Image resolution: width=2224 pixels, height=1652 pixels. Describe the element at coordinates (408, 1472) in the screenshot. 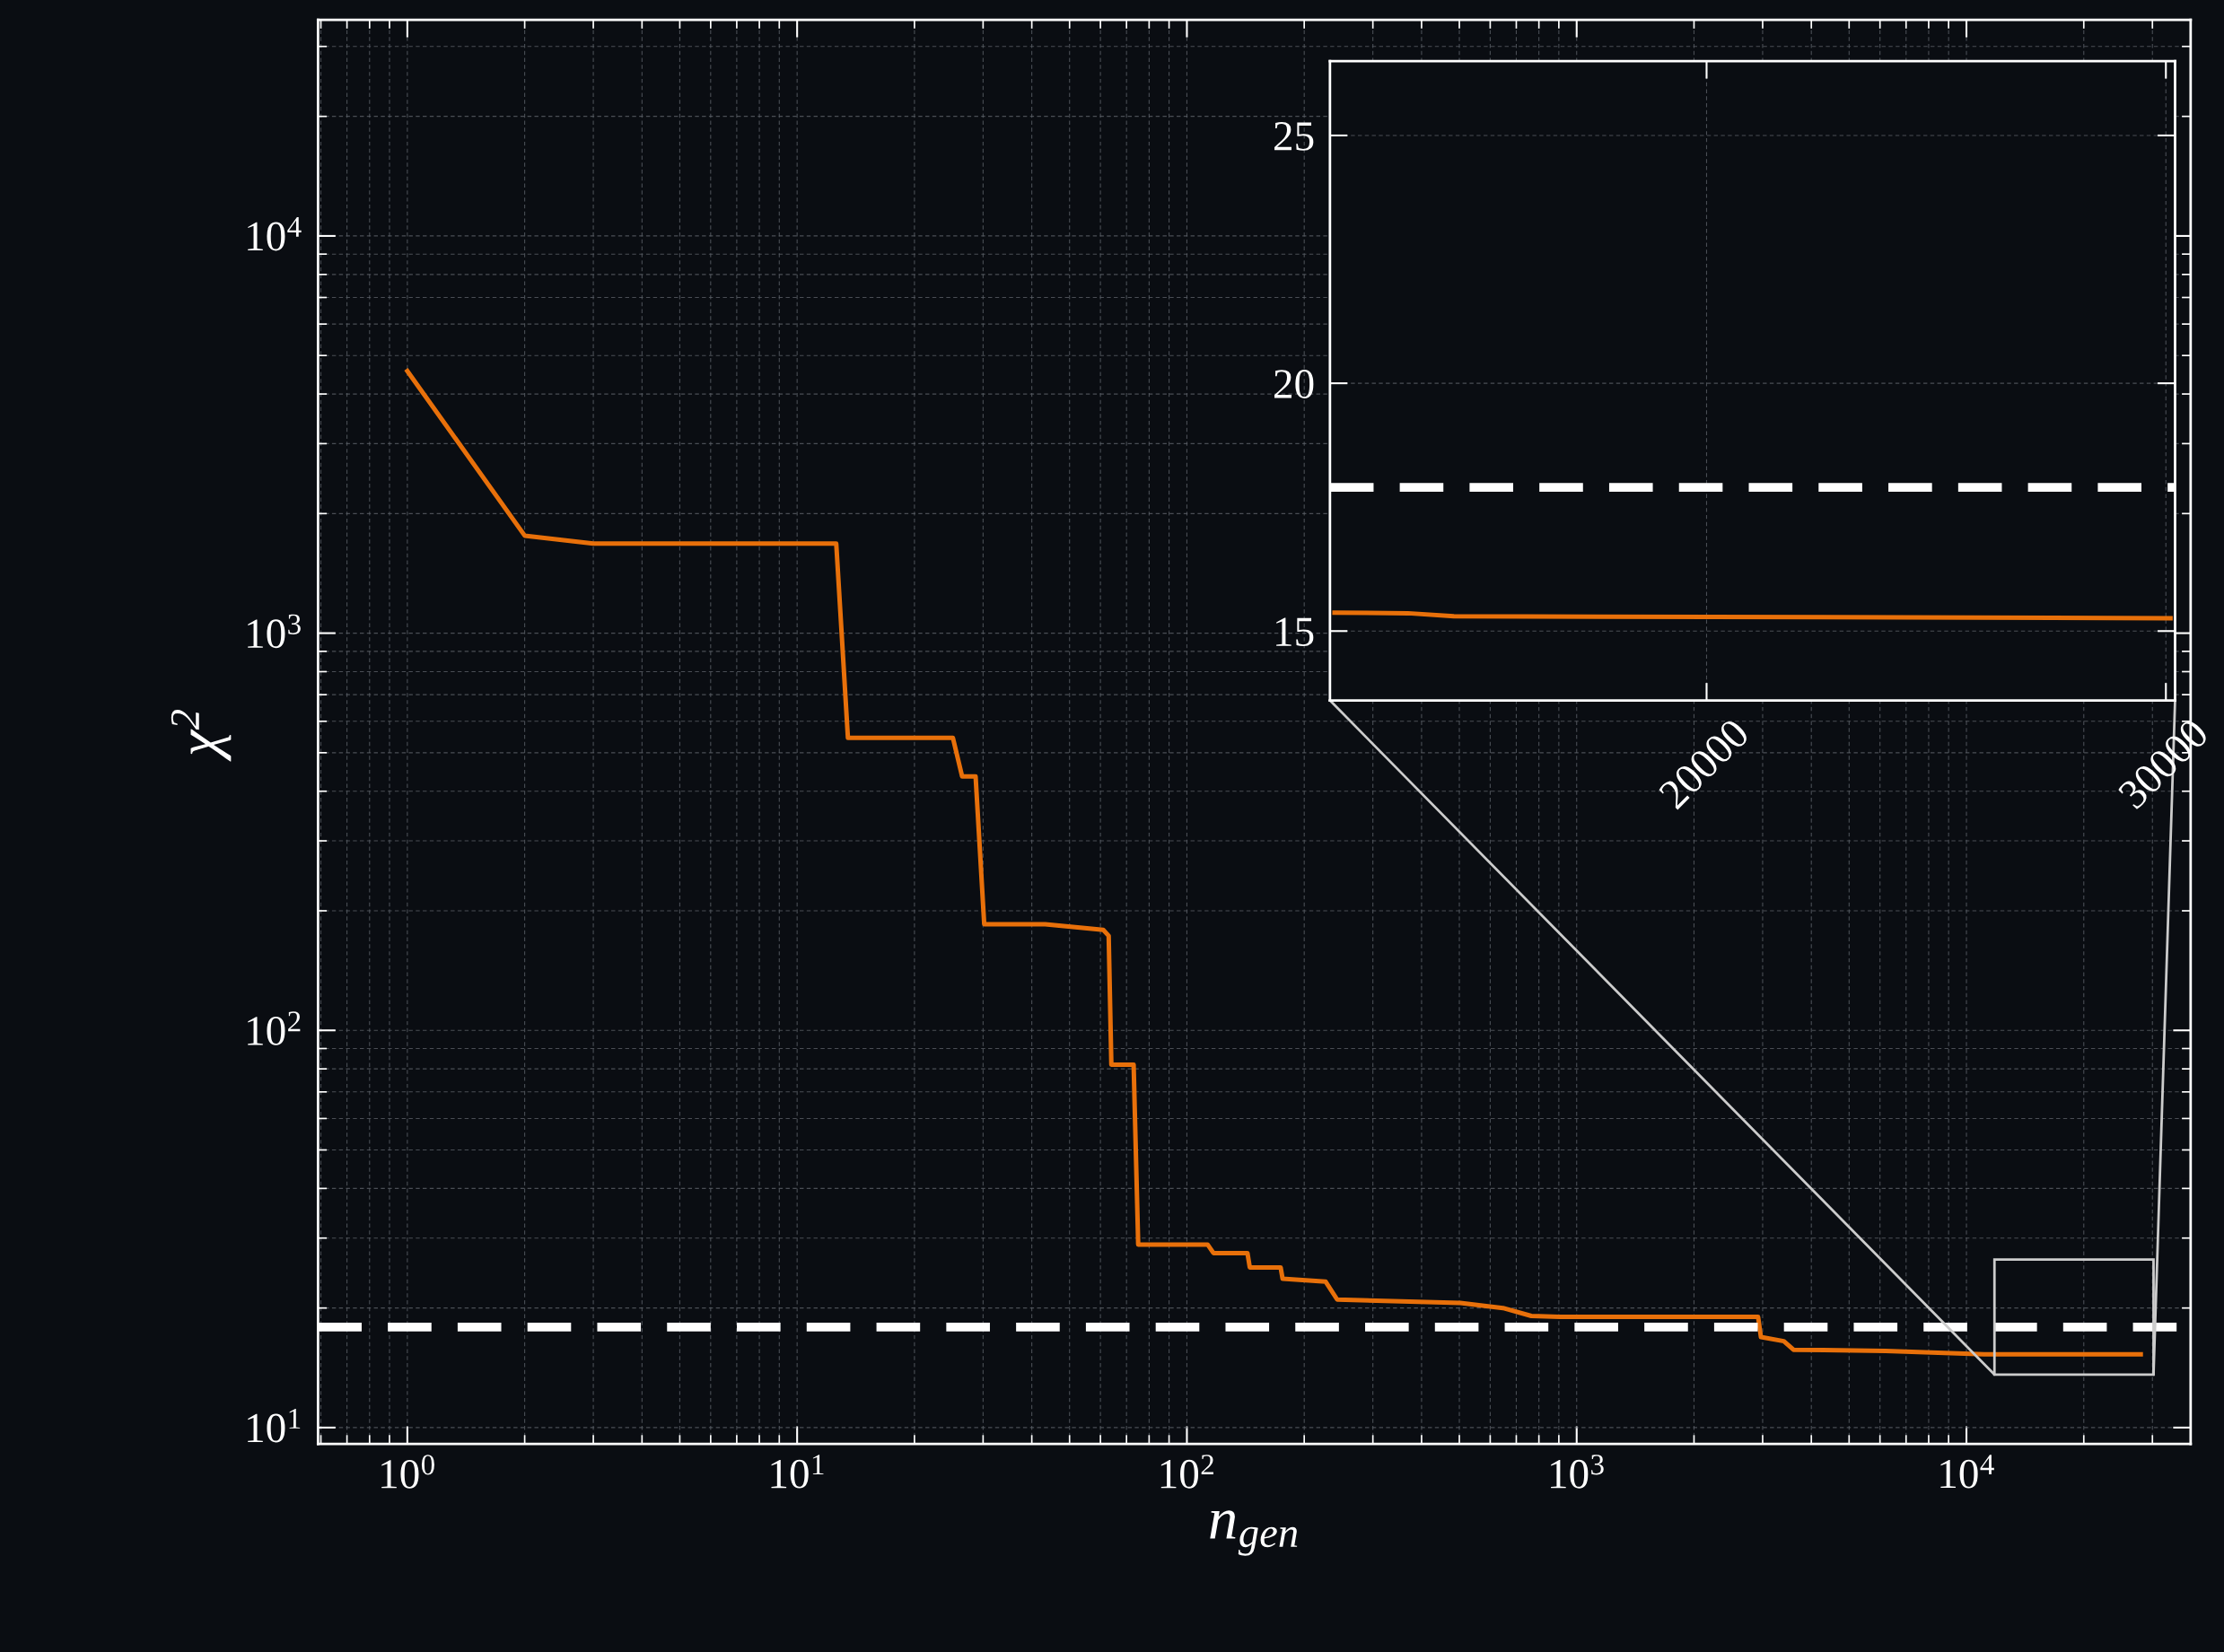

I see `x-tick-label: 10$^{0}$` at that location.